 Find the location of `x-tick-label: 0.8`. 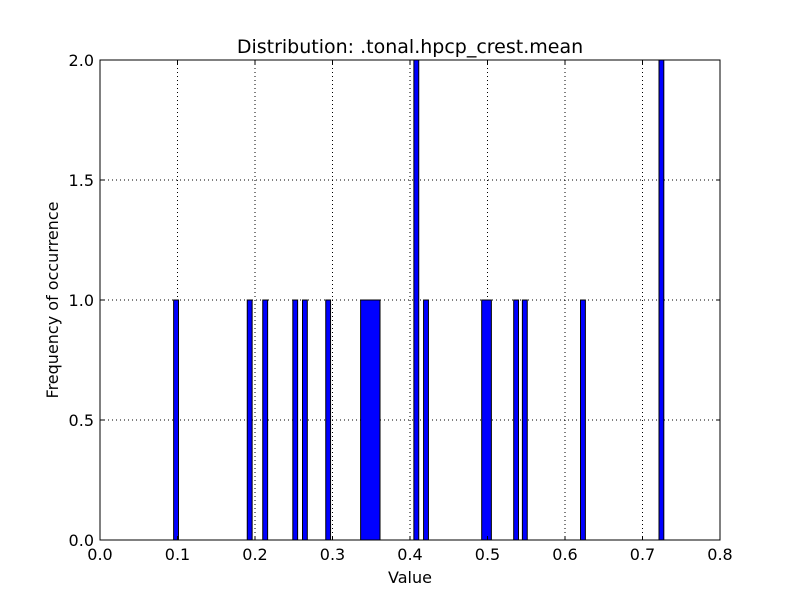

x-tick-label: 0.8 is located at coordinates (719, 554).